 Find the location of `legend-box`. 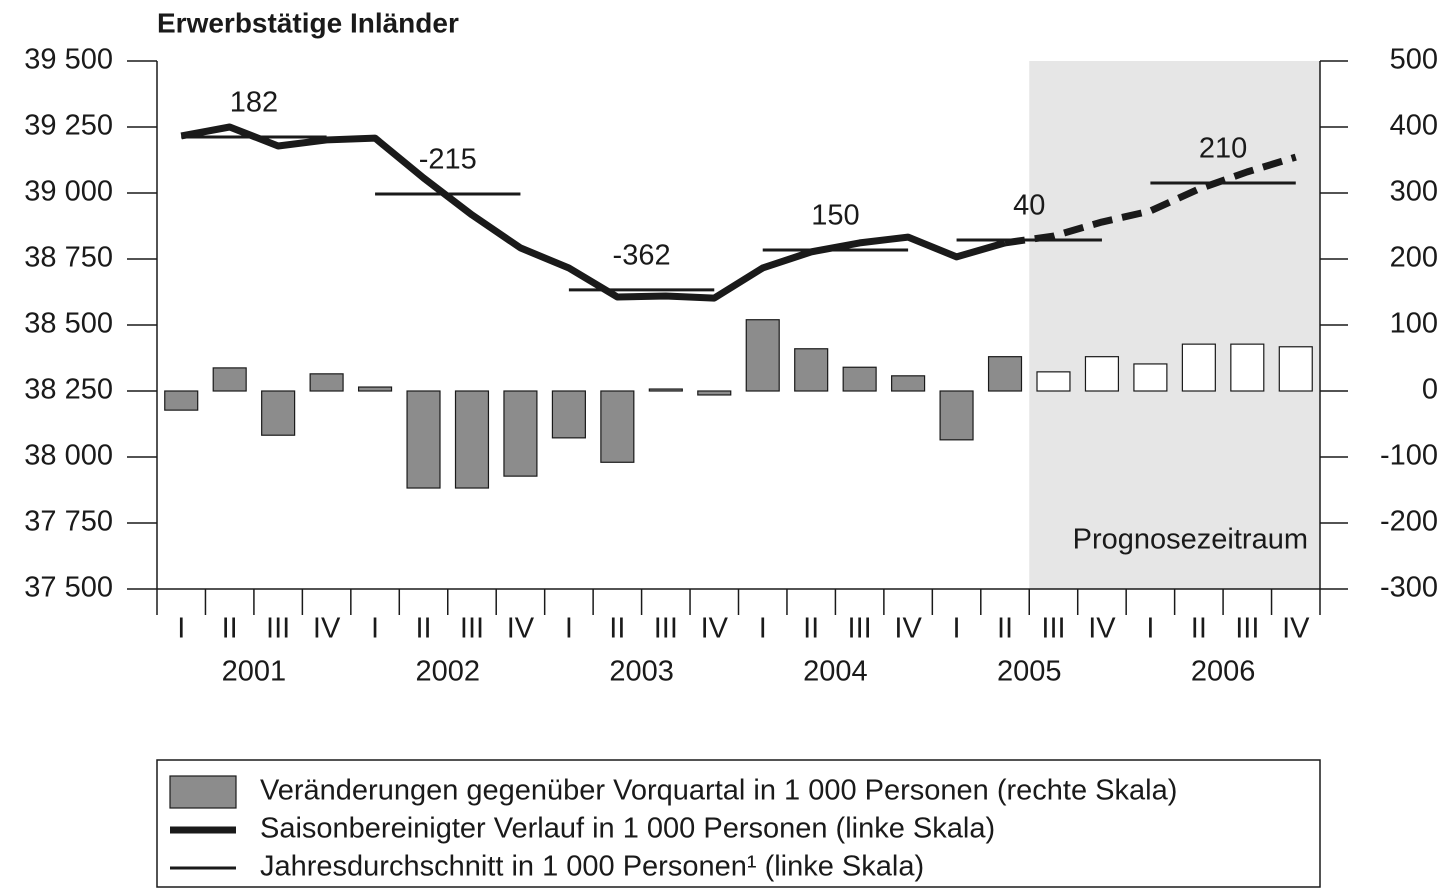

legend-box is located at coordinates (738, 823).